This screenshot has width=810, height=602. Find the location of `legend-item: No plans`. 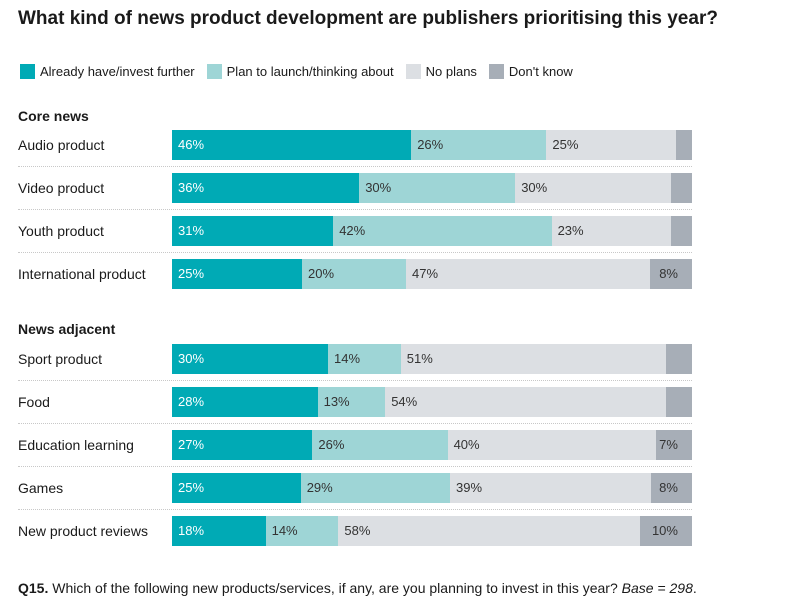

legend-item: No plans is located at coordinates (441, 71).